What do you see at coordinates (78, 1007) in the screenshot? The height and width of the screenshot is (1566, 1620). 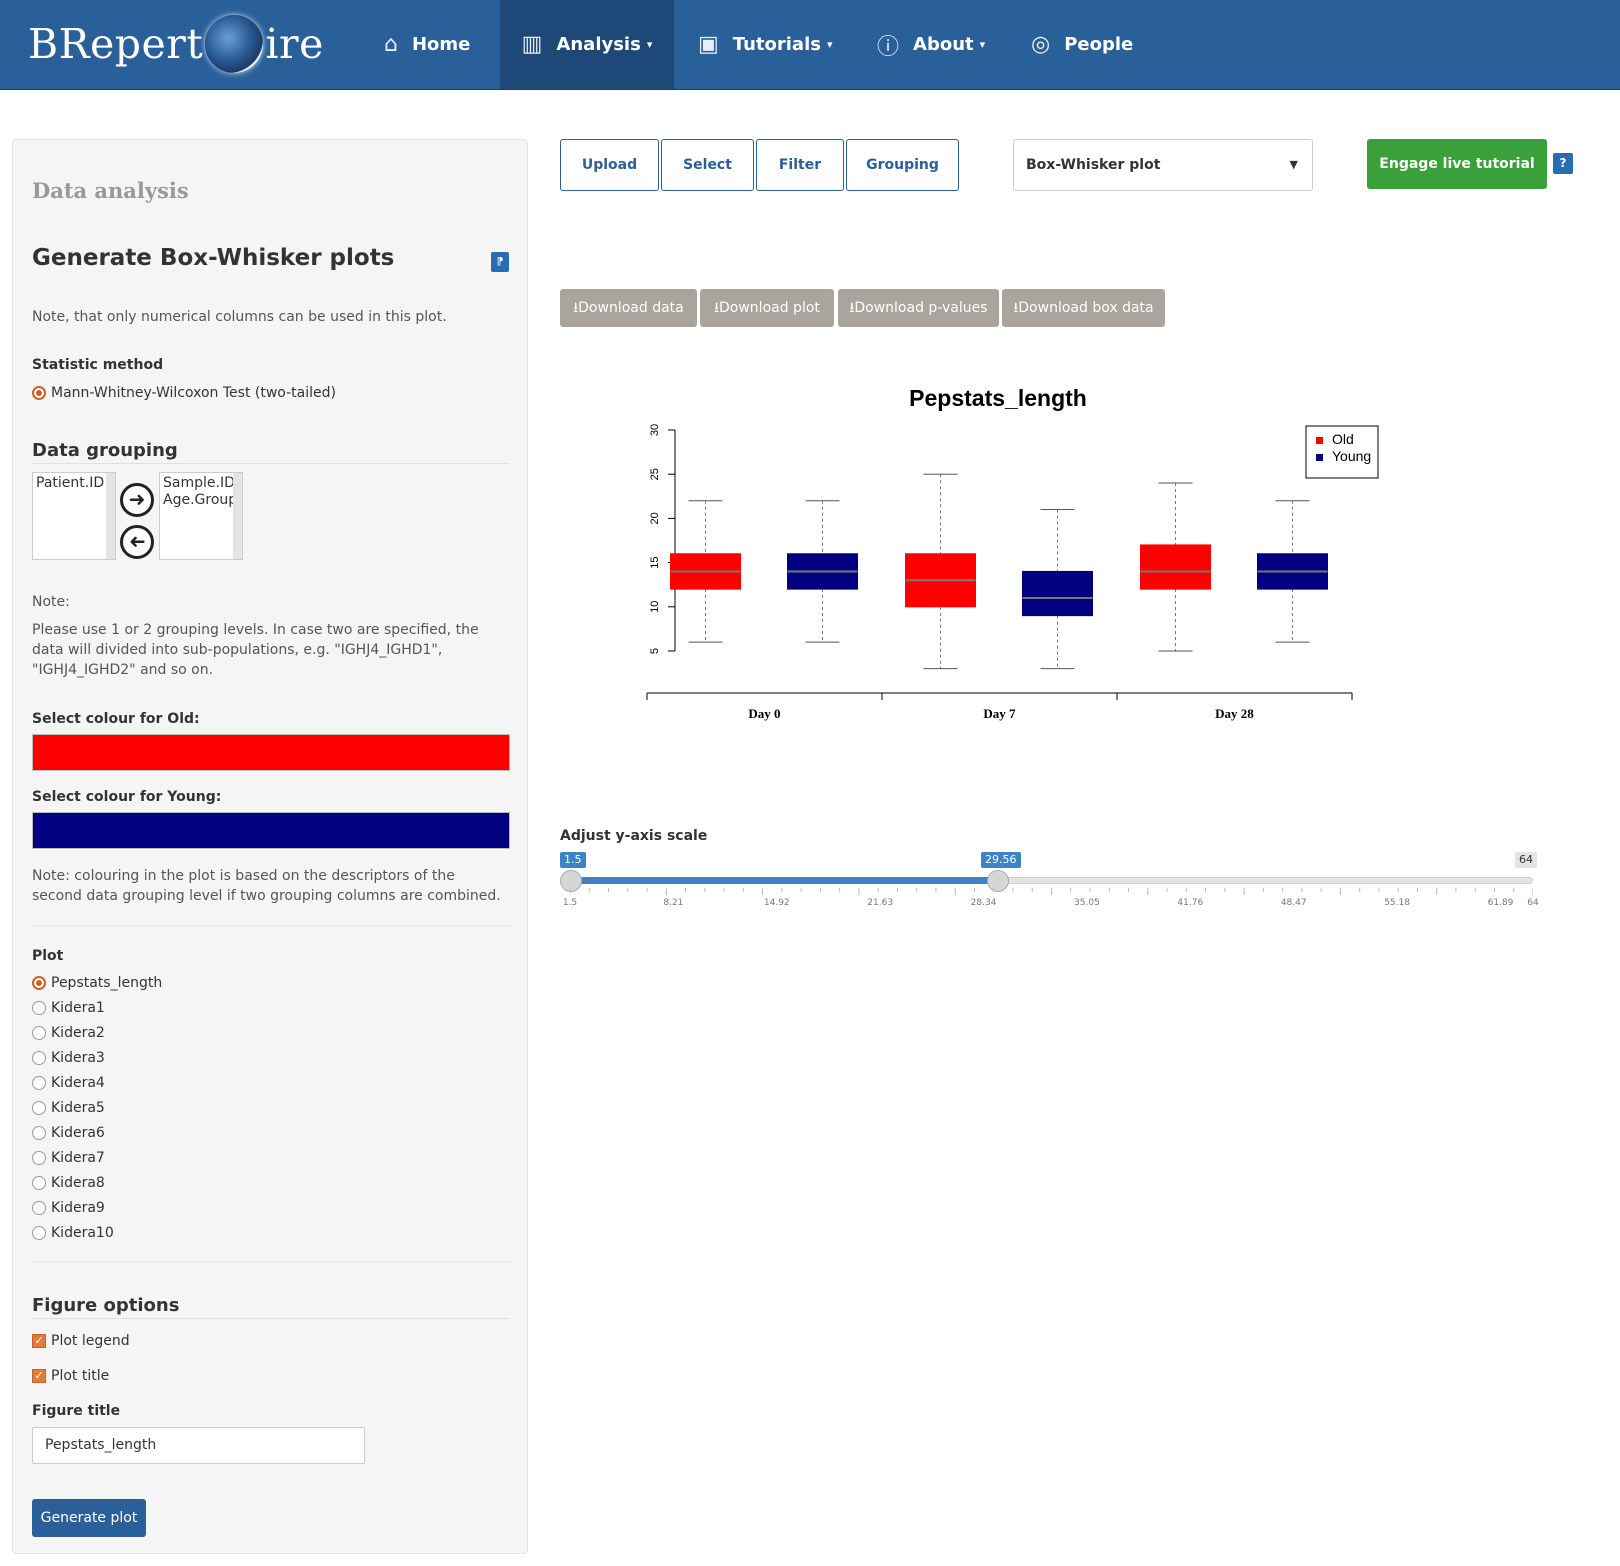 I see `plot-option-label: Kidera1` at bounding box center [78, 1007].